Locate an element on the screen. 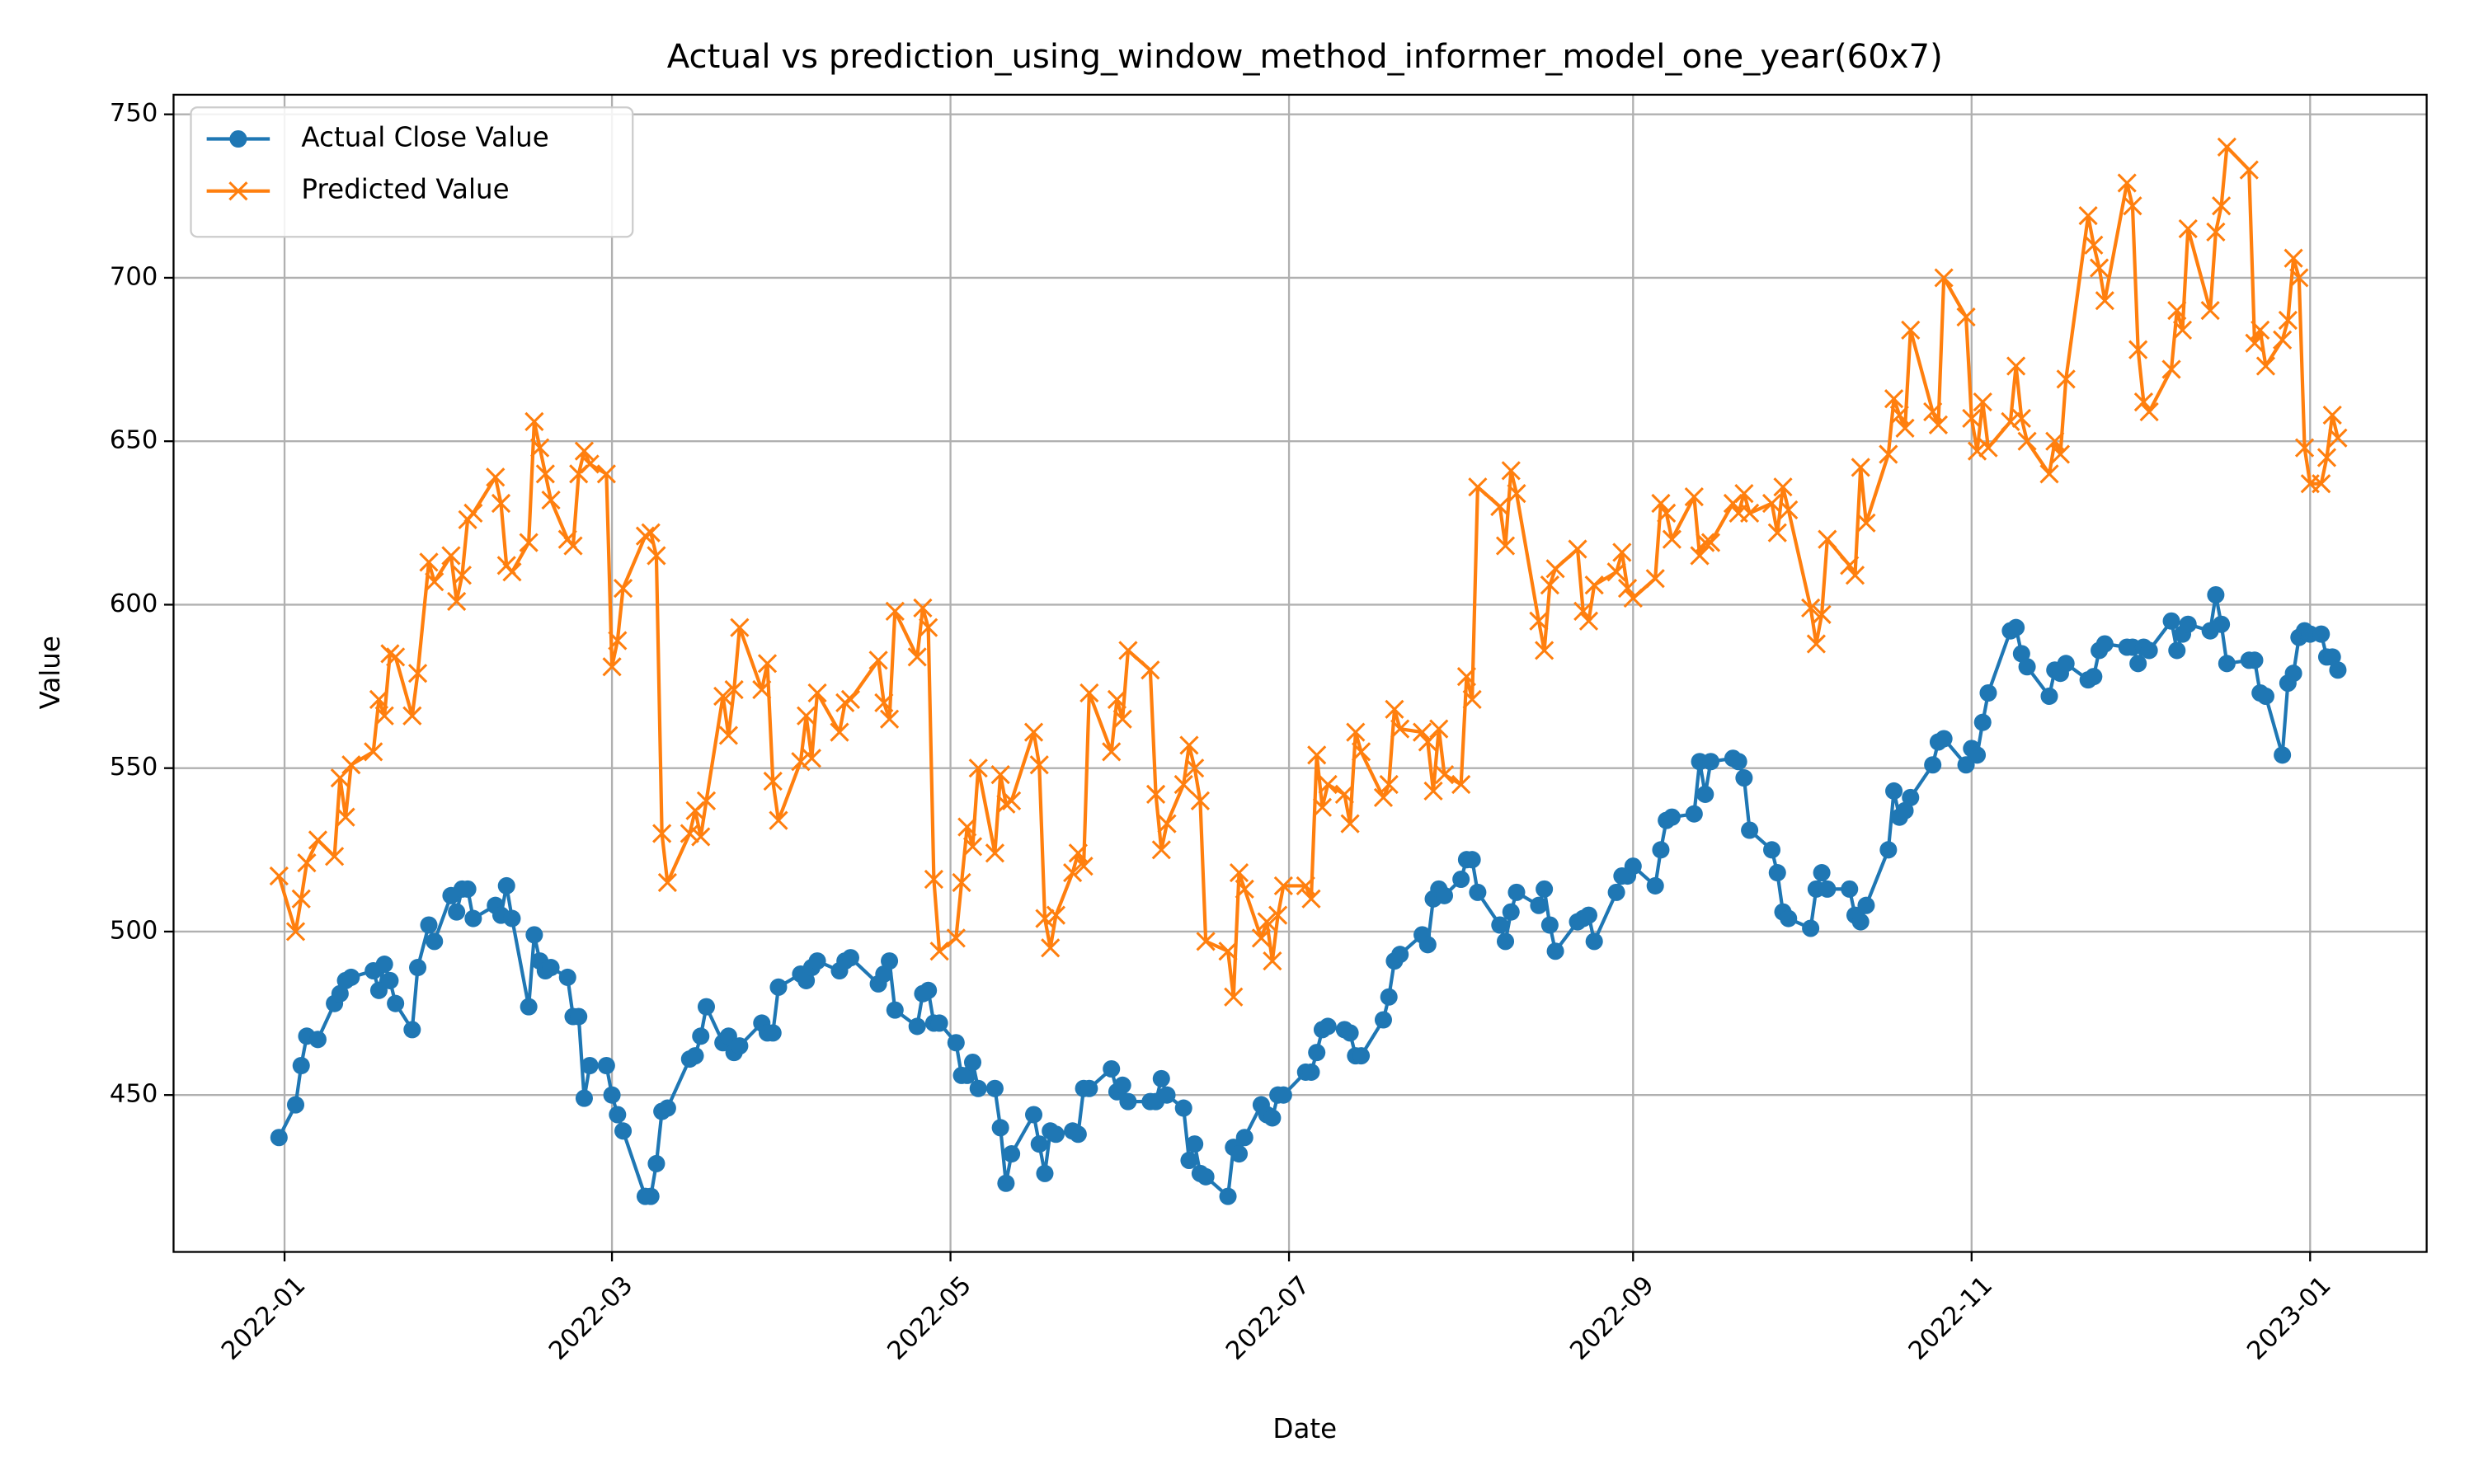 The image size is (2474, 1484). legend-label: Actual Close Value is located at coordinates (424, 137).